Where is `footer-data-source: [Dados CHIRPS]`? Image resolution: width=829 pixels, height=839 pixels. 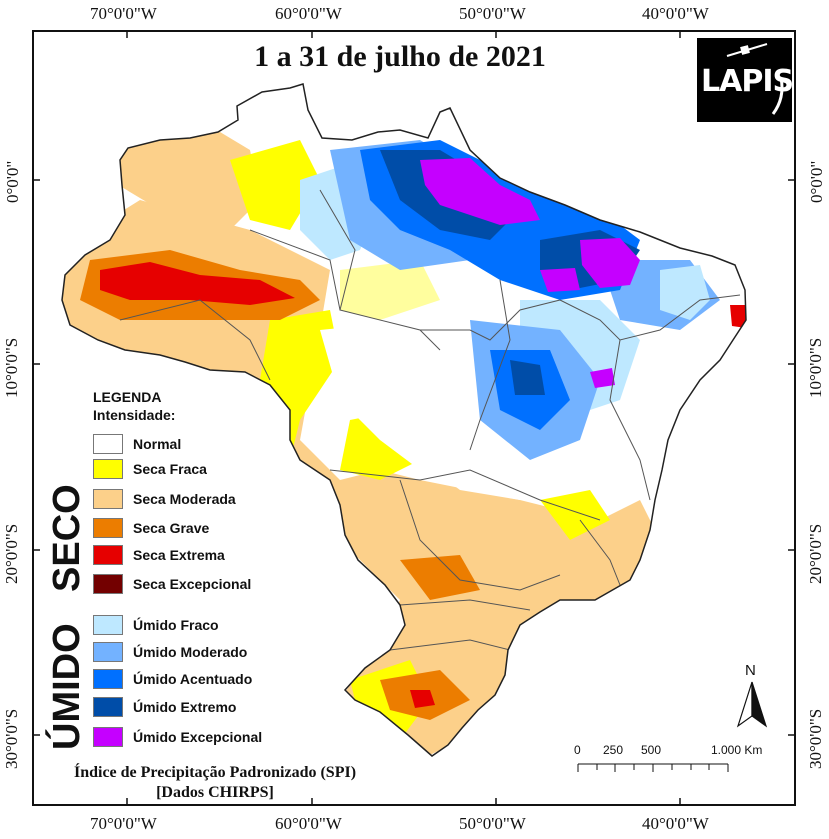
footer-data-source: [Dados CHIRPS] is located at coordinates (215, 792).